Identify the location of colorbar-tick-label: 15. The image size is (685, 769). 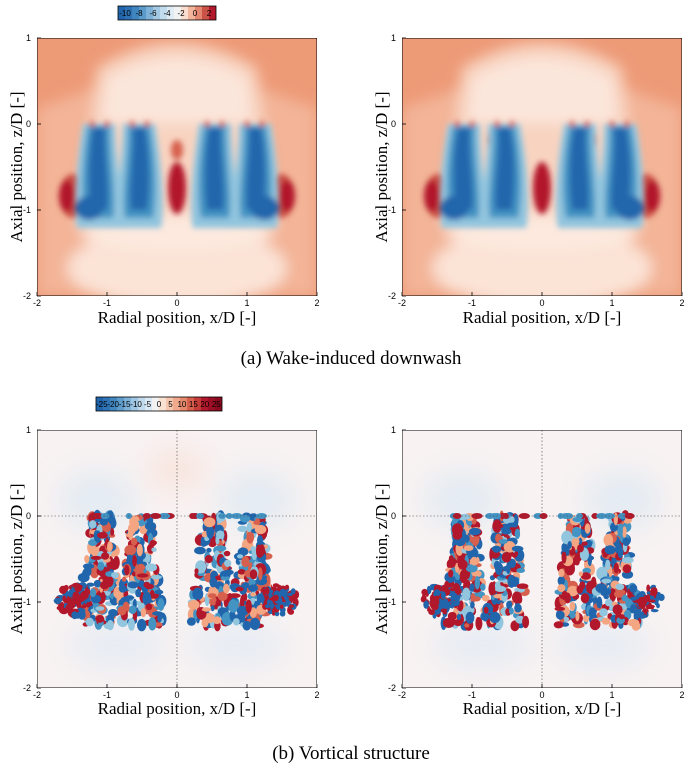
(193, 404).